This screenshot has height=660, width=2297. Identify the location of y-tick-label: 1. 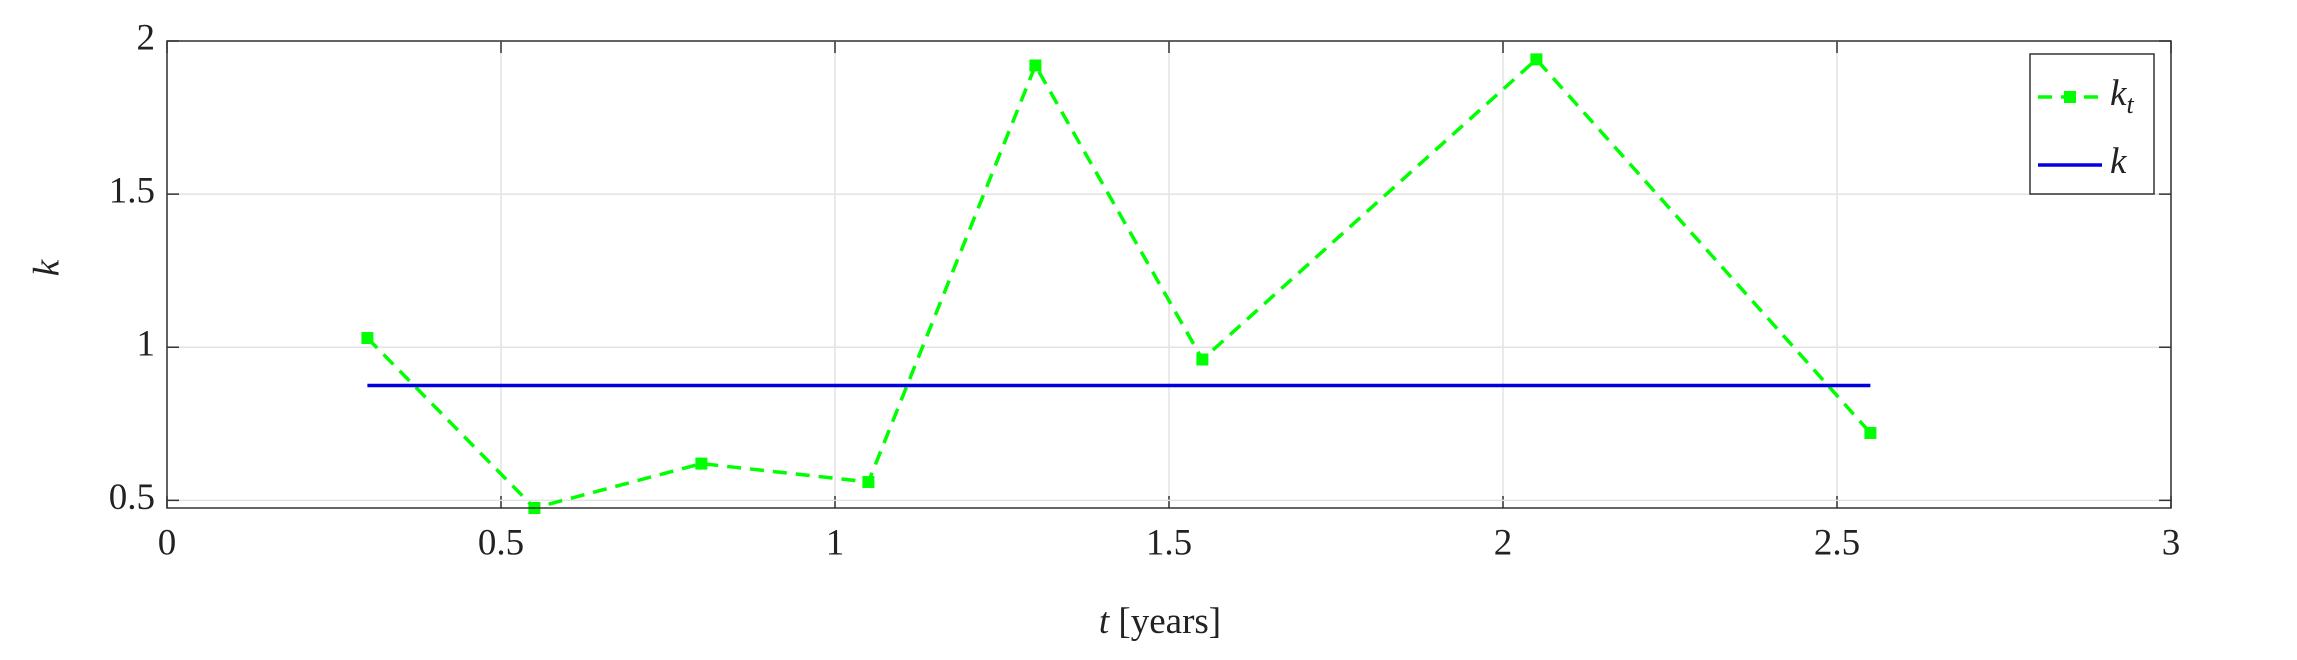
(146, 344).